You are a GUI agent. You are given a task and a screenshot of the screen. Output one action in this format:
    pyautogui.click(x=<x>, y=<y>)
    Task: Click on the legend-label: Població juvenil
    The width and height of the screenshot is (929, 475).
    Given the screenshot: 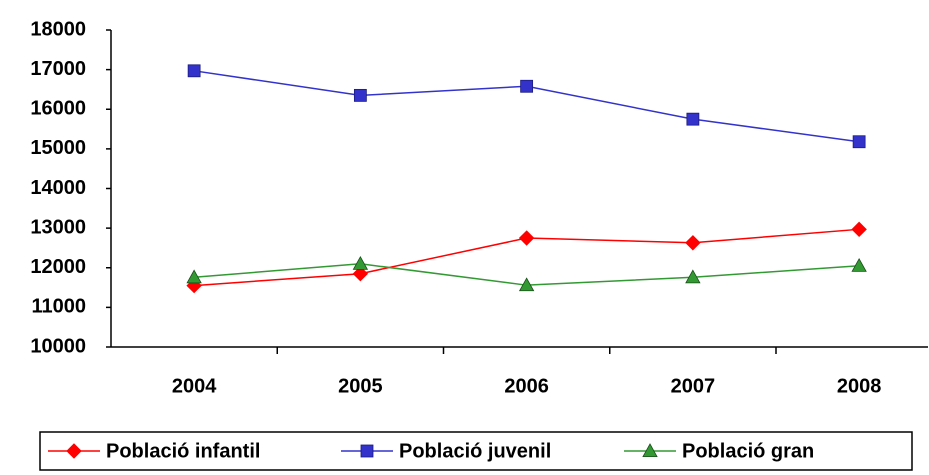 What is the action you would take?
    pyautogui.click(x=475, y=451)
    